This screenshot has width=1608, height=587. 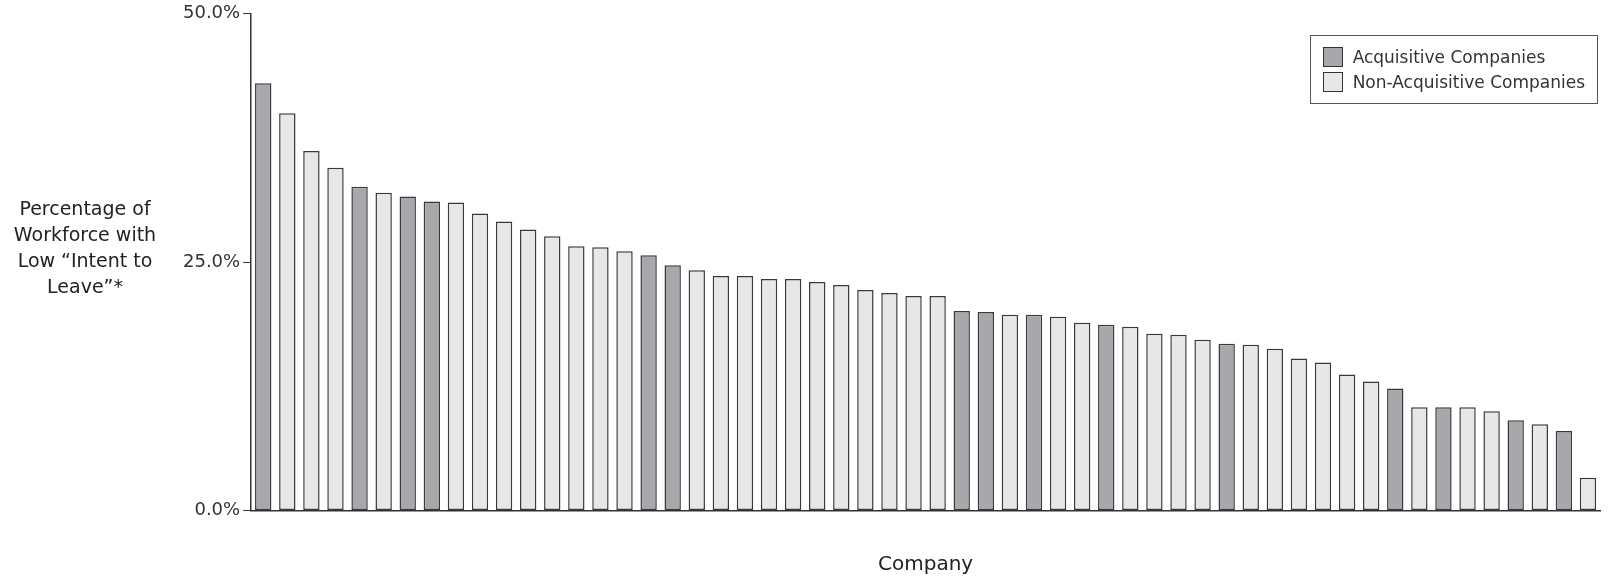 What do you see at coordinates (1449, 57) in the screenshot?
I see `legend-label: Acquisitive Companies` at bounding box center [1449, 57].